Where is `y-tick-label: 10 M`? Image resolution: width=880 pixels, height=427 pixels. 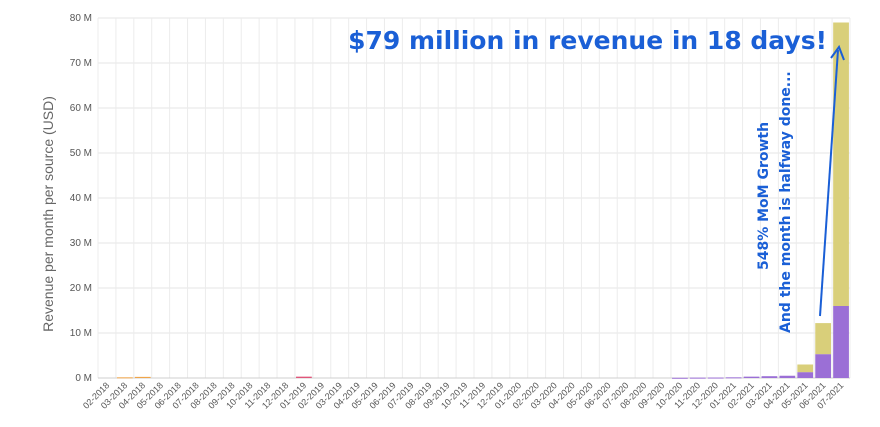 y-tick-label: 10 M is located at coordinates (81, 333).